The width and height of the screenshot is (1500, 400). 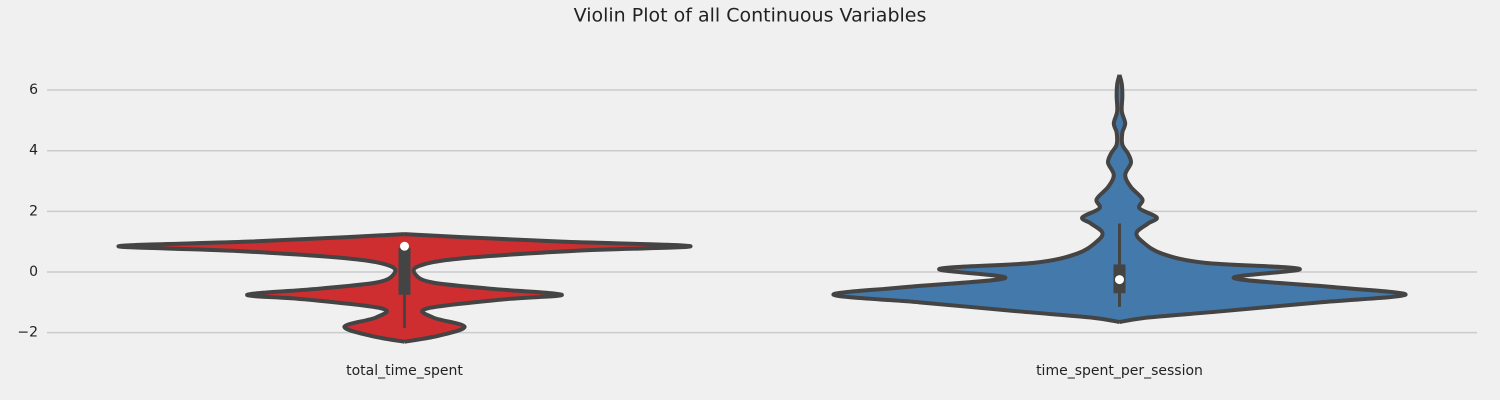 What do you see at coordinates (33, 272) in the screenshot?
I see `y-tick-label: 0` at bounding box center [33, 272].